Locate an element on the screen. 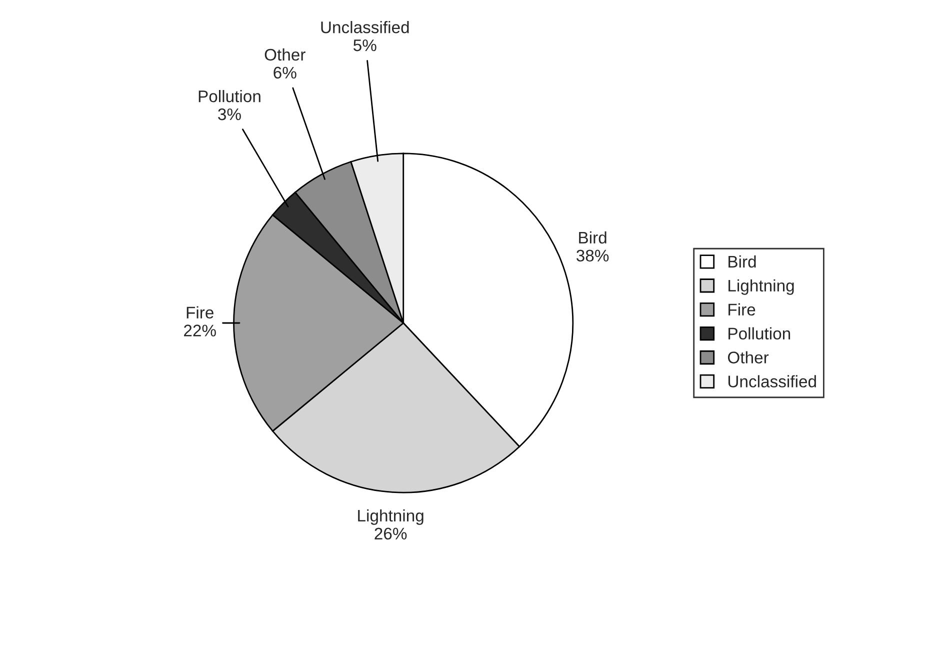 The image size is (938, 646). legend-label: Other is located at coordinates (748, 357).